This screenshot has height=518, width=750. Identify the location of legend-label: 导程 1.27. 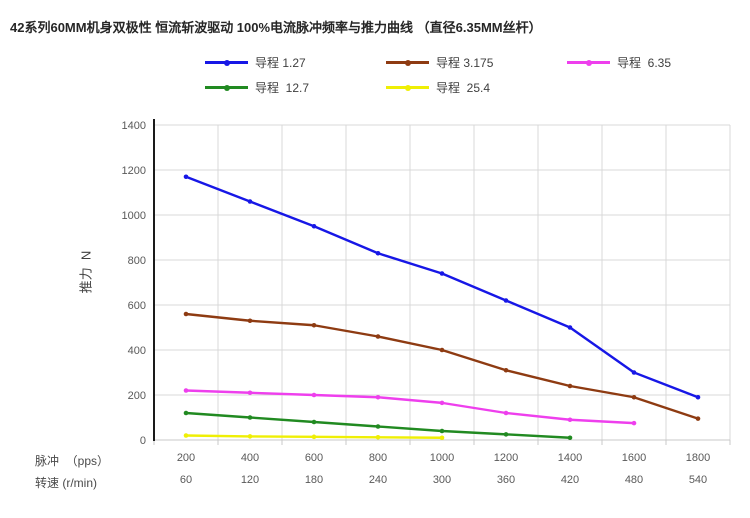
(280, 63).